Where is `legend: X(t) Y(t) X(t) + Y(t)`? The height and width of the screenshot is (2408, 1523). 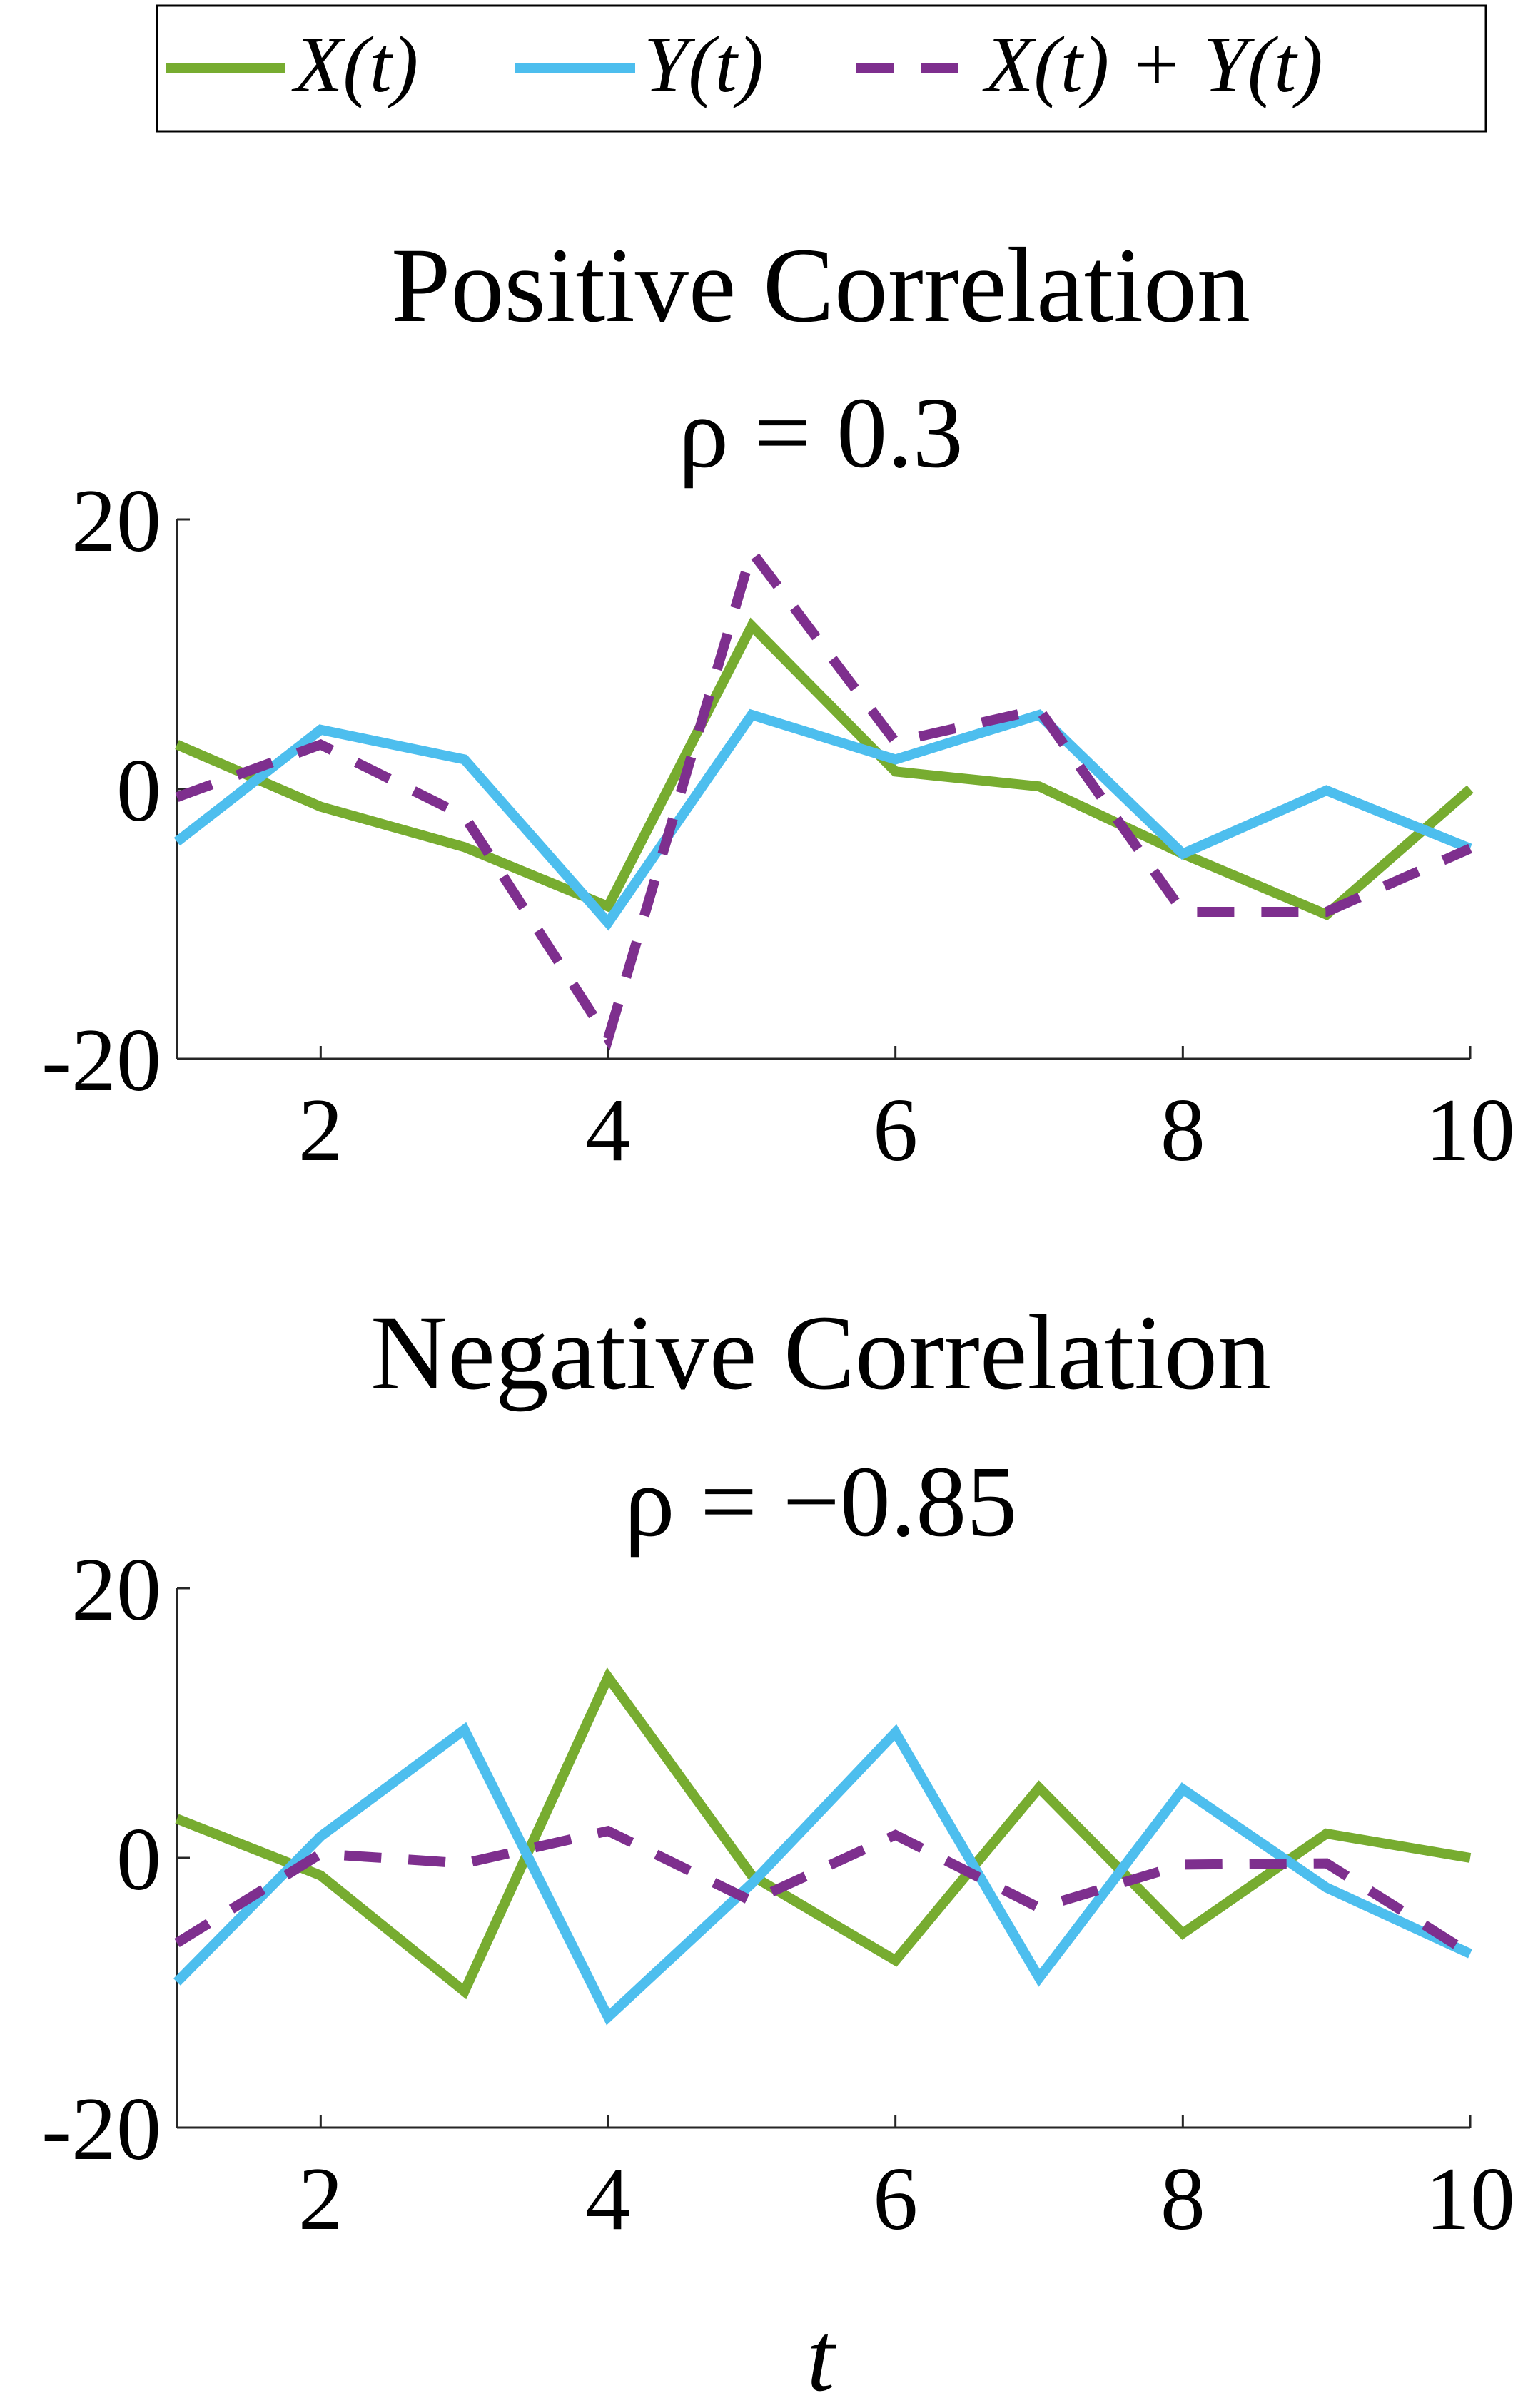 legend: X(t) Y(t) X(t) + Y(t) is located at coordinates (821, 68).